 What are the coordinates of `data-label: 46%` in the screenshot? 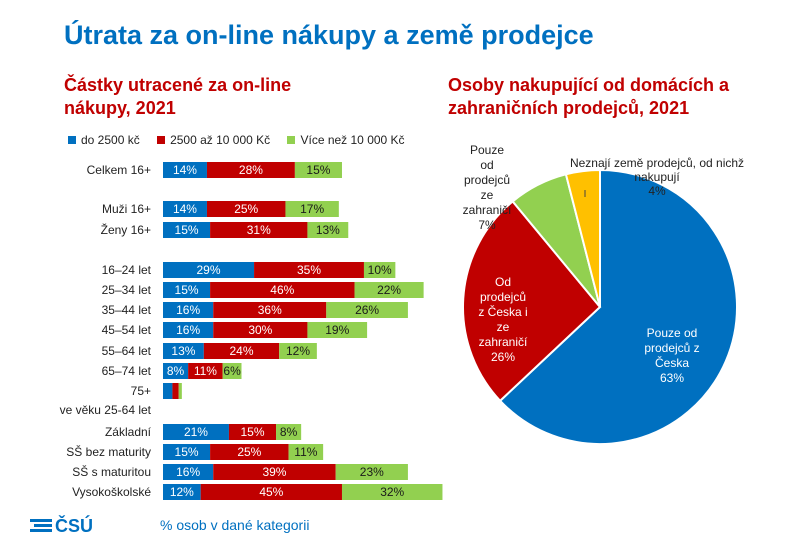 It's located at (282, 290).